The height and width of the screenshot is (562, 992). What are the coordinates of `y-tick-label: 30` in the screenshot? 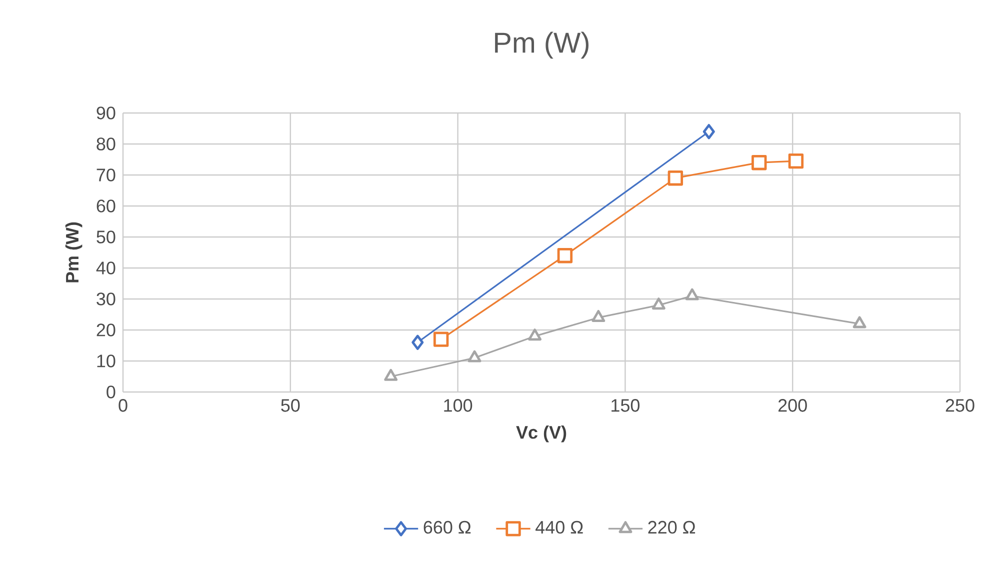 It's located at (106, 299).